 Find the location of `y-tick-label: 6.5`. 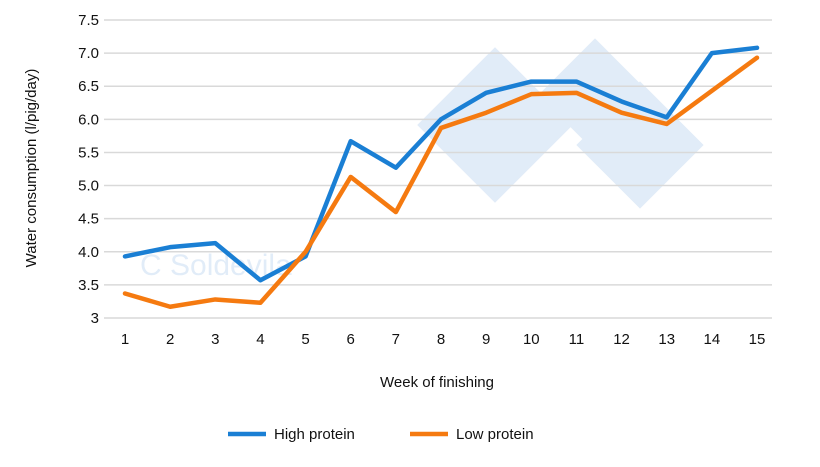

y-tick-label: 6.5 is located at coordinates (88, 86).